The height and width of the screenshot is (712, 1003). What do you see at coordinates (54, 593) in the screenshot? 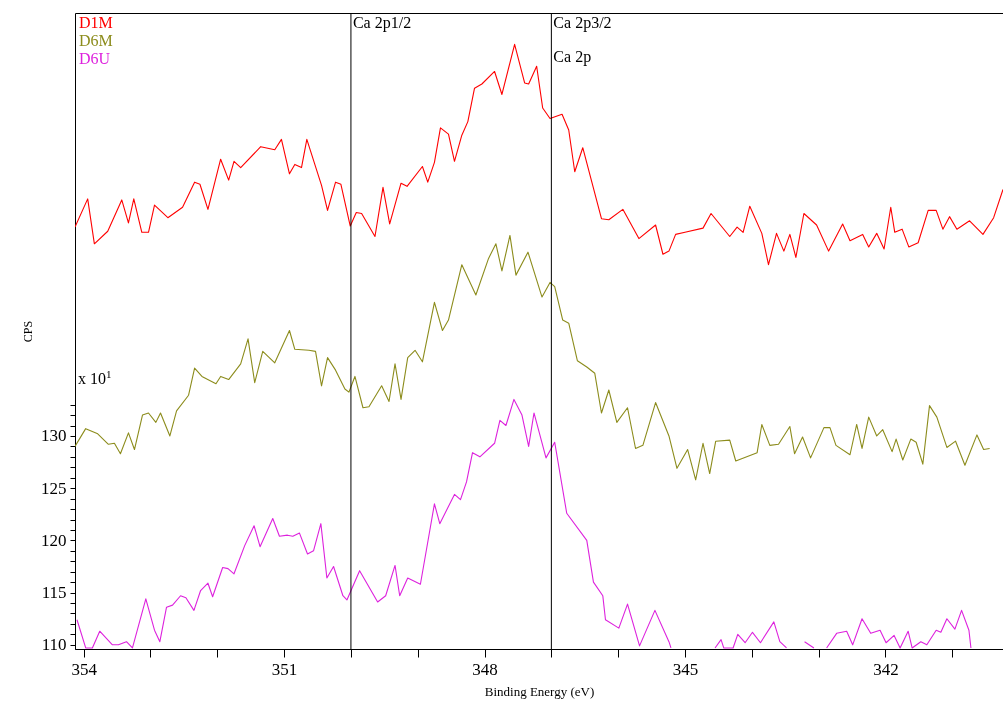
I see `y-tick-label: 115` at bounding box center [54, 593].